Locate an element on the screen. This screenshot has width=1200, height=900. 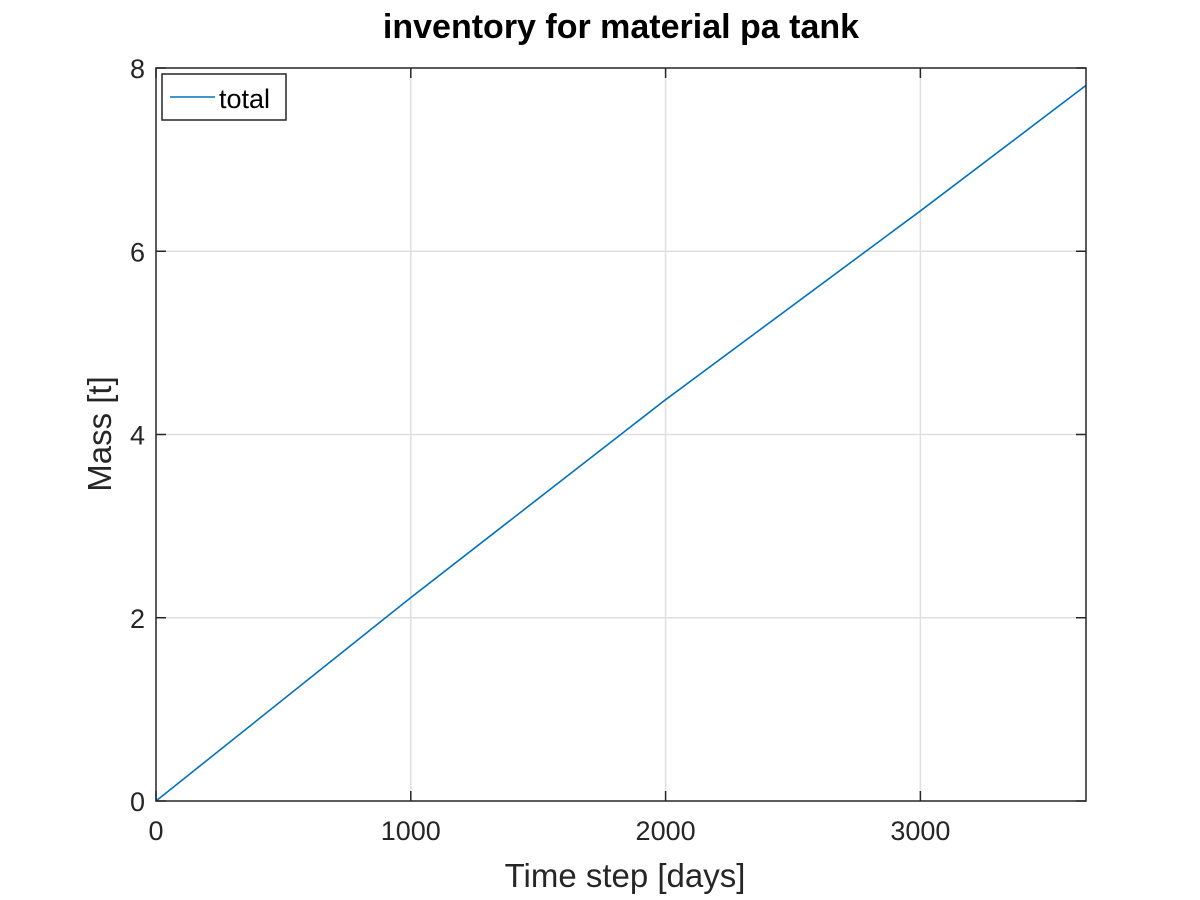
y-tick-label: 4 is located at coordinates (137, 436).